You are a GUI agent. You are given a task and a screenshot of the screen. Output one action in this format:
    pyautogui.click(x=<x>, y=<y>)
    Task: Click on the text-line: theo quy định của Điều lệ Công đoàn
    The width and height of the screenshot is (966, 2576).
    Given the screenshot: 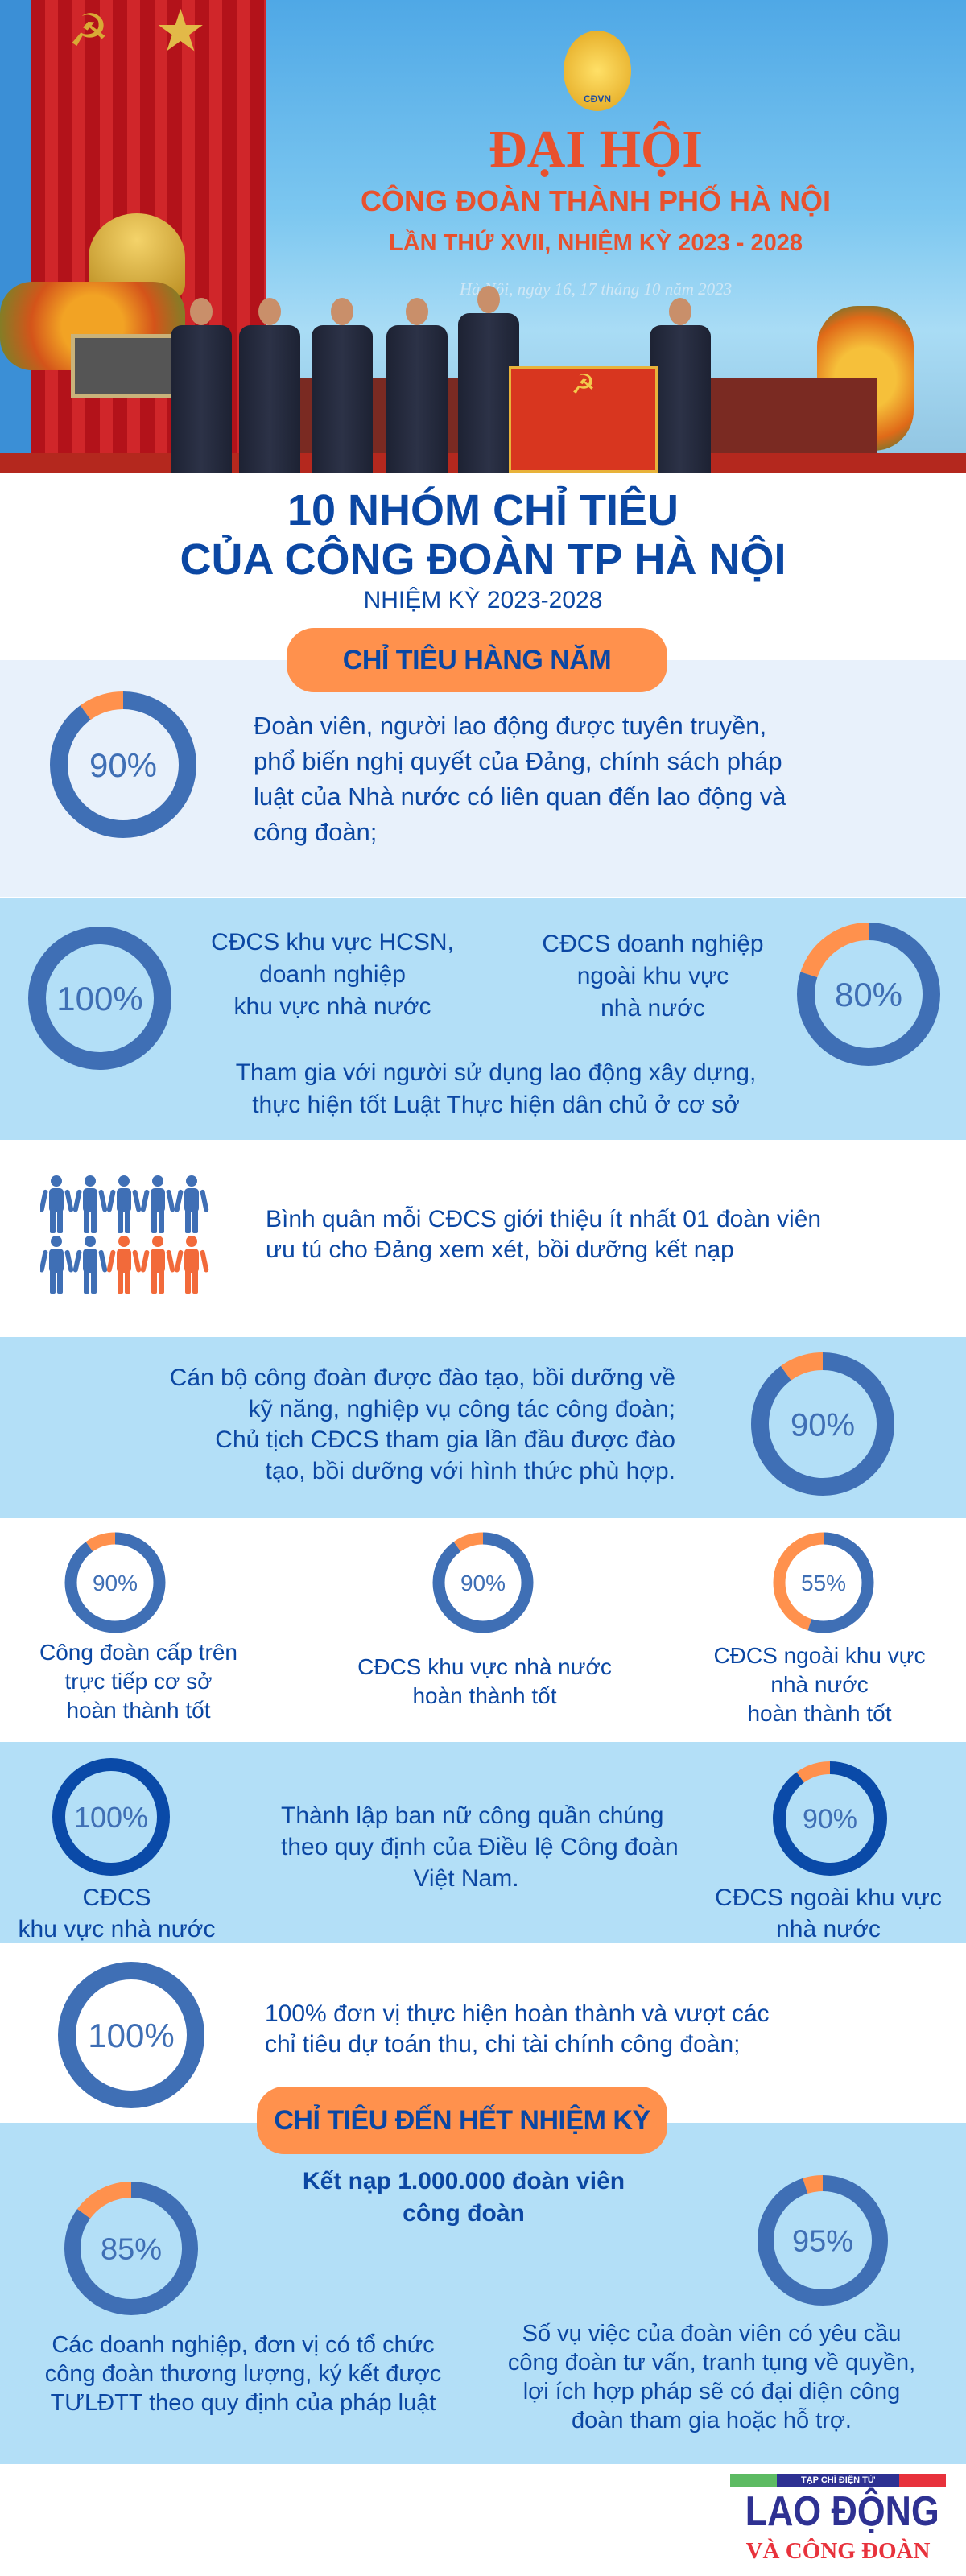 What is the action you would take?
    pyautogui.click(x=480, y=1847)
    